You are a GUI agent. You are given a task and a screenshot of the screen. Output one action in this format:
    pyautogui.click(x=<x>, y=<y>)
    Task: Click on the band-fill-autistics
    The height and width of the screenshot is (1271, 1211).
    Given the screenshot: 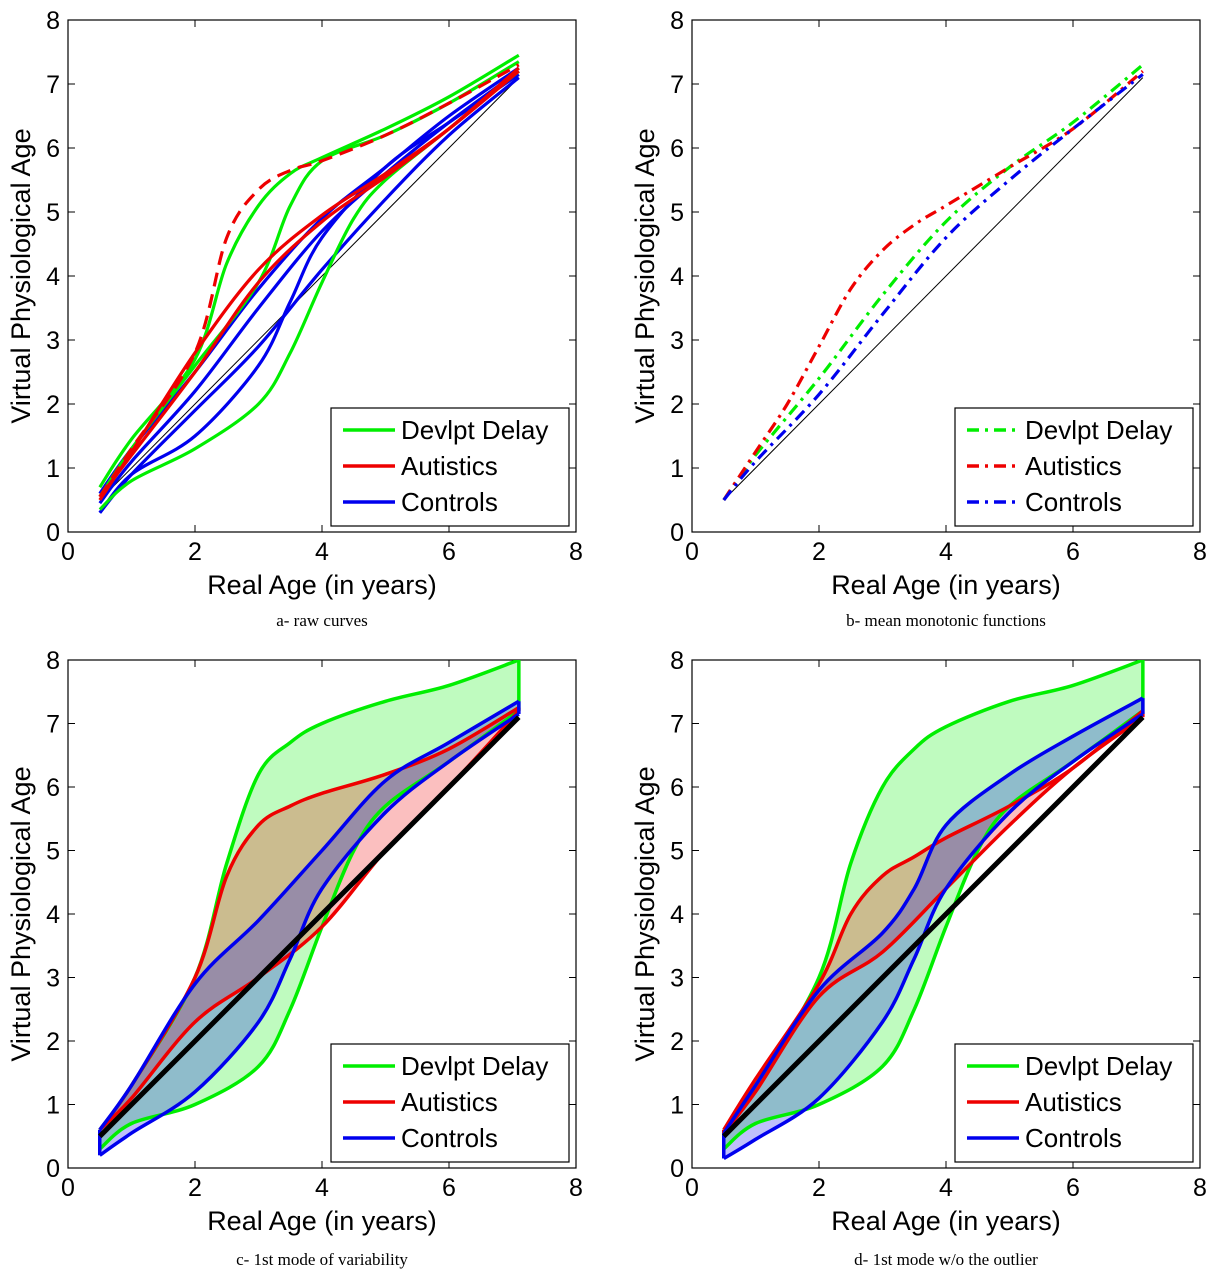 What is the action you would take?
    pyautogui.click(x=309, y=918)
    